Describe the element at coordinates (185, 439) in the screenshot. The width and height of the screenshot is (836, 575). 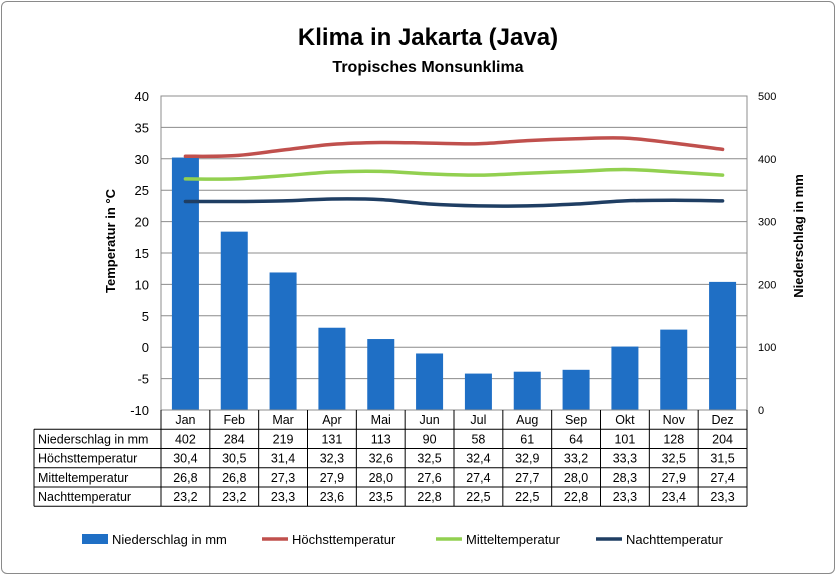
I see `table-cell: 402` at that location.